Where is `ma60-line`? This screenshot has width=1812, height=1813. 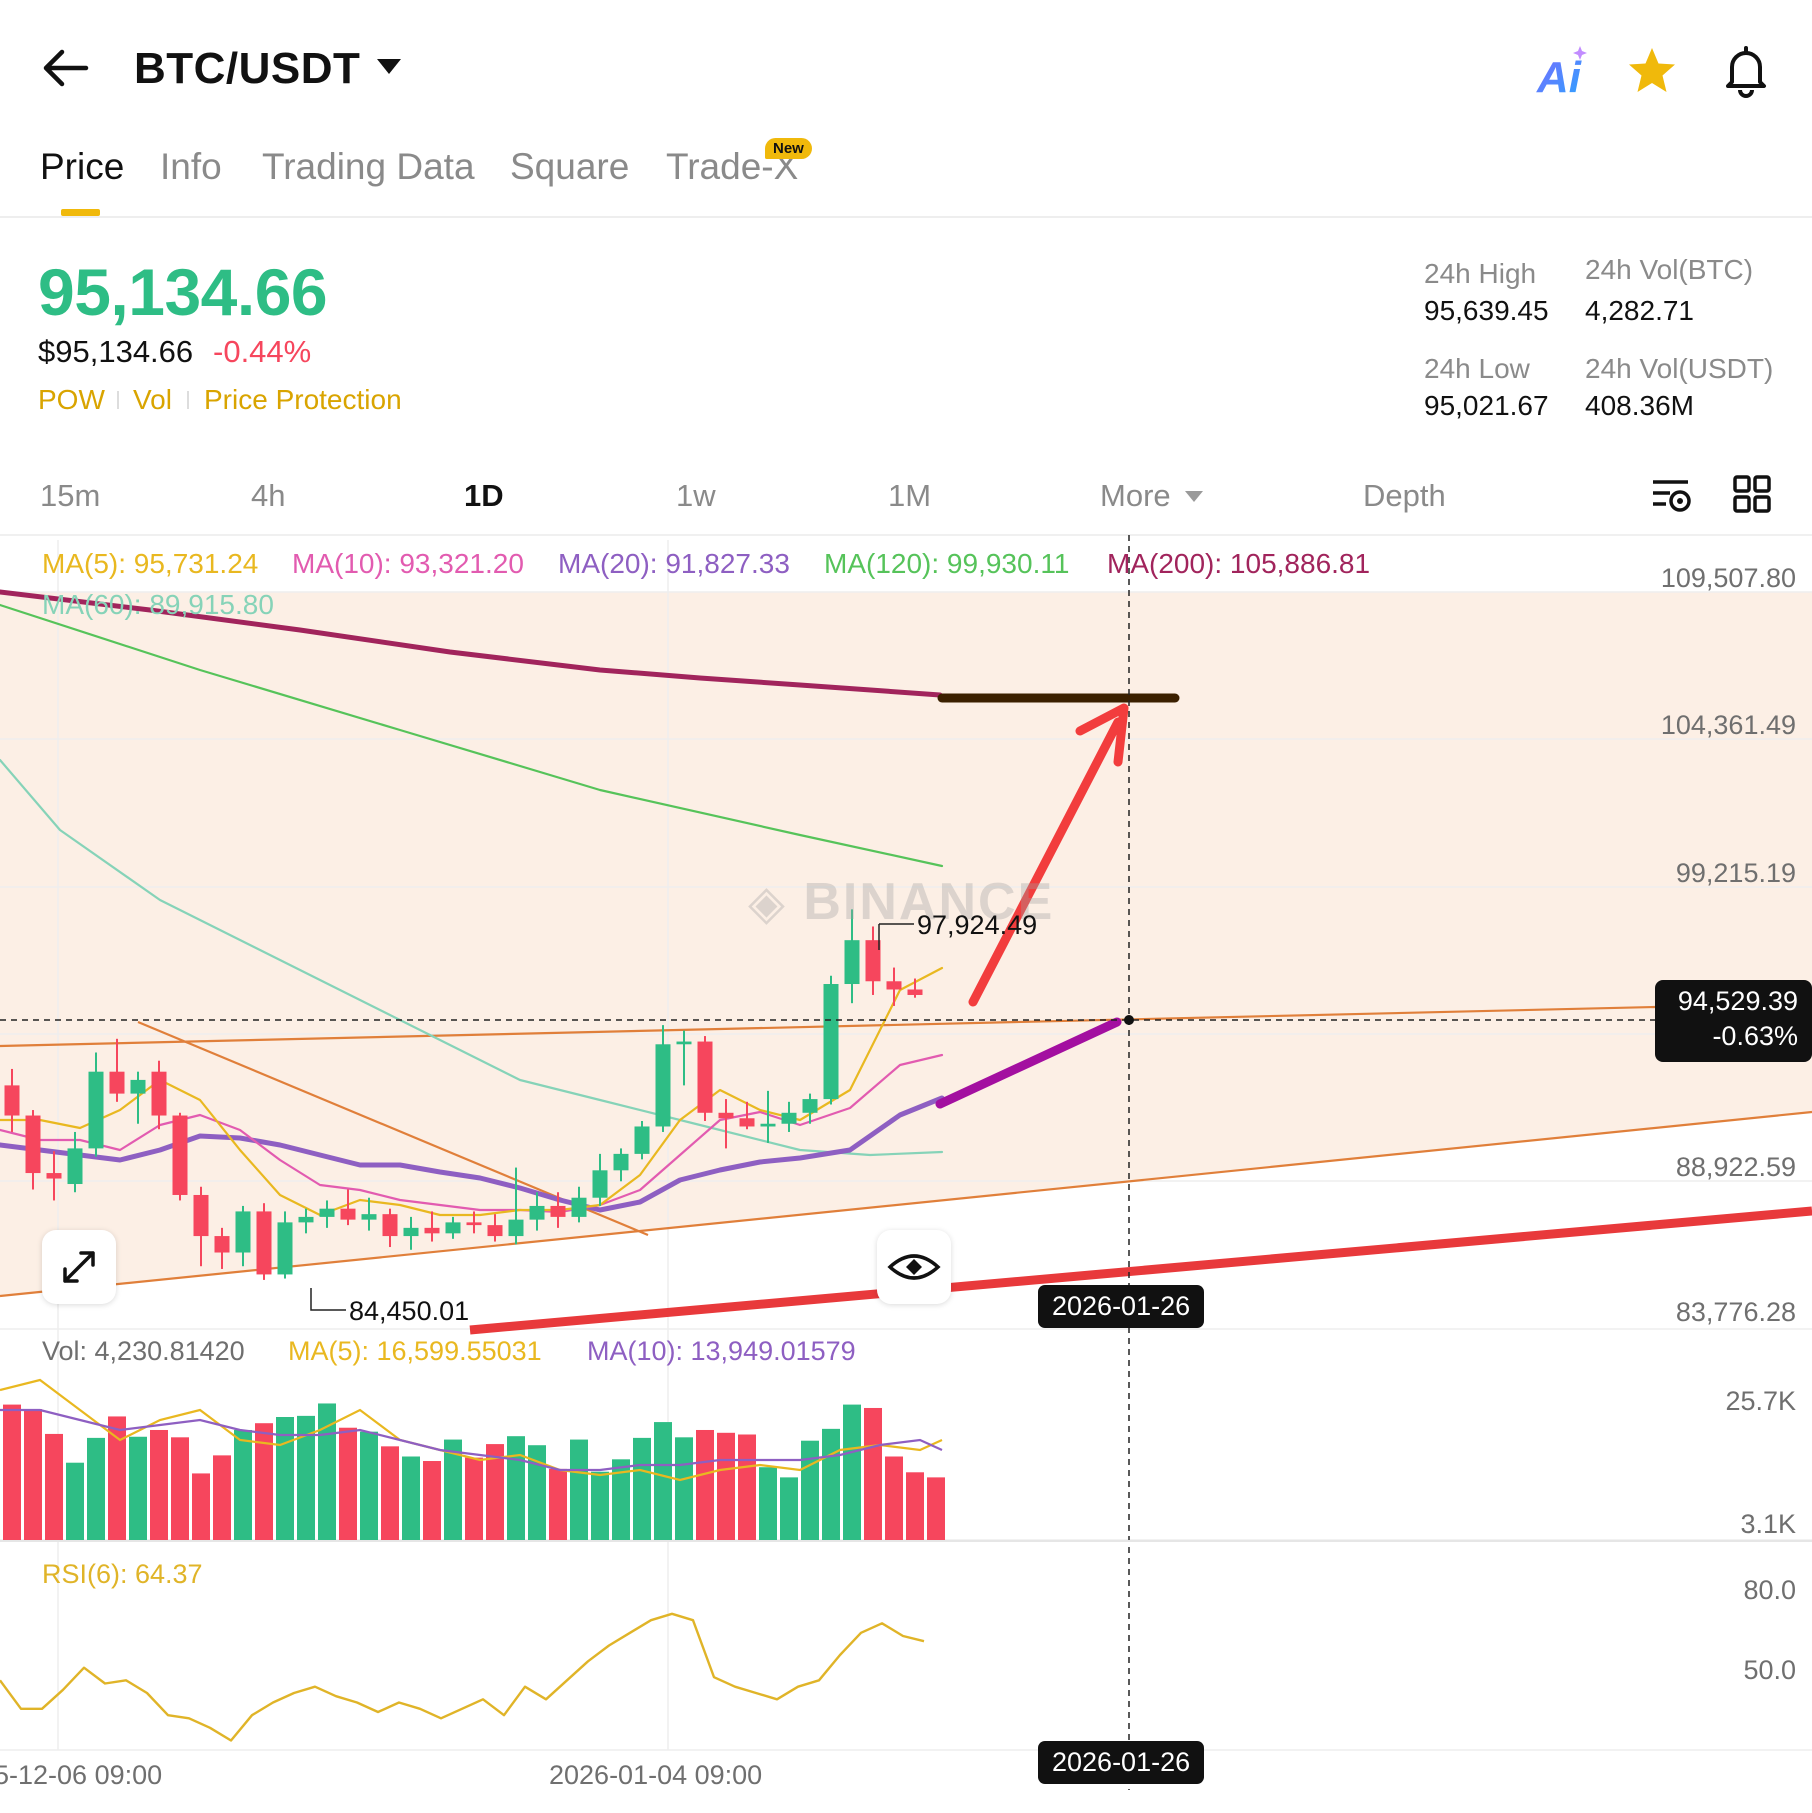
ma60-line is located at coordinates (472, 957).